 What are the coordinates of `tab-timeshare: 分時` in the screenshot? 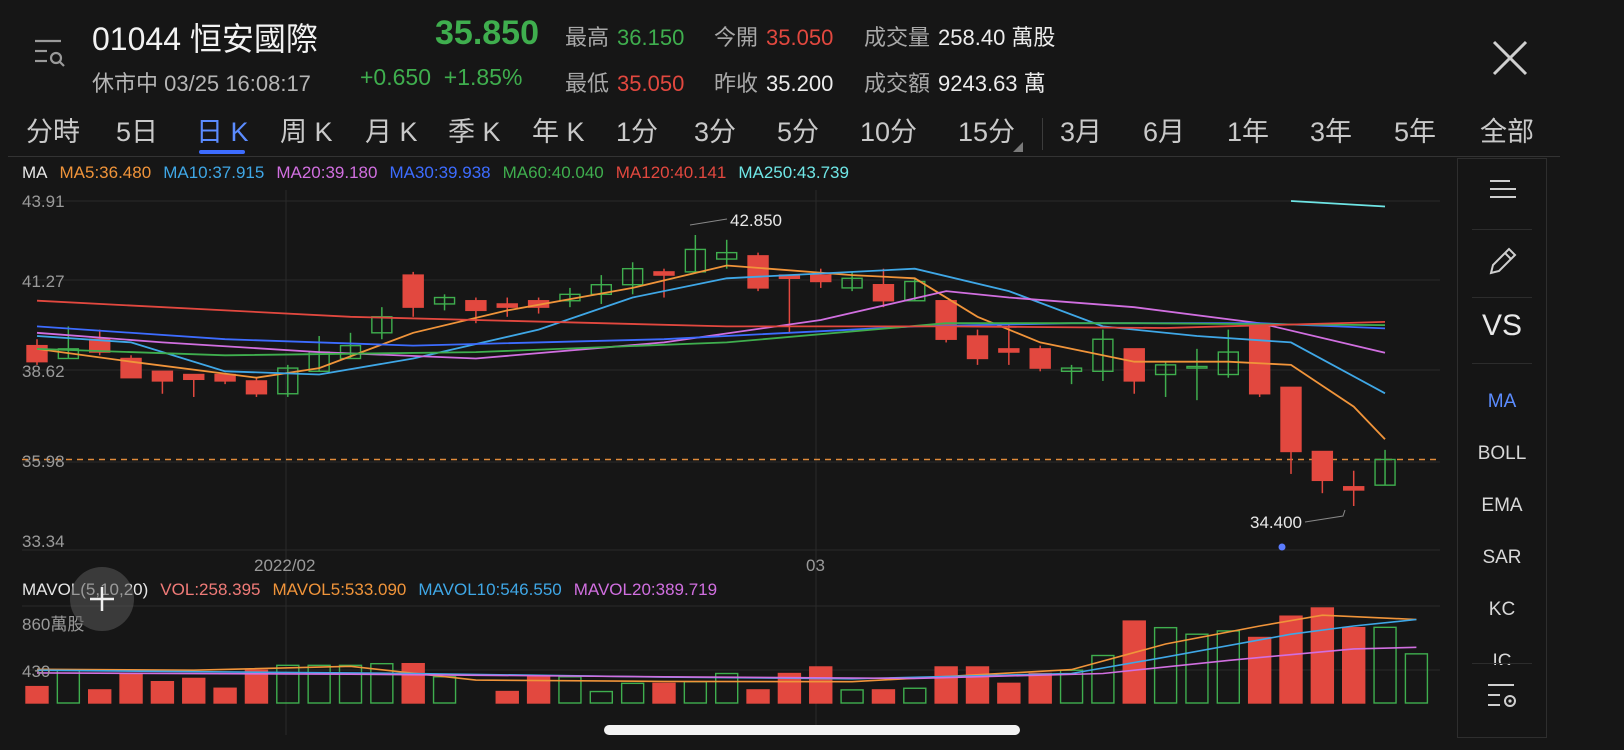 It's located at (53, 132).